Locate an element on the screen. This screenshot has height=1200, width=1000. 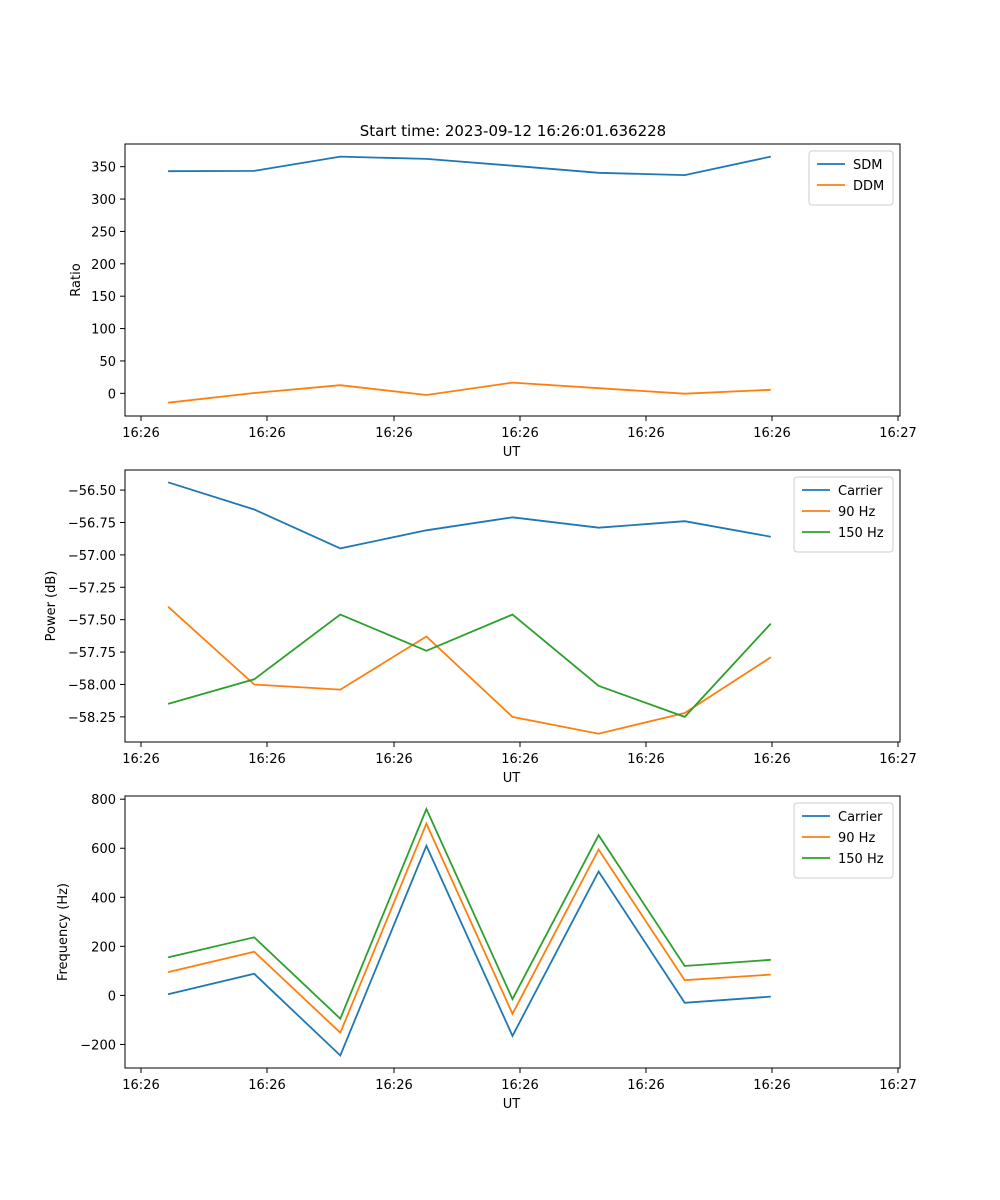
sdm-series-line is located at coordinates (469, 166).